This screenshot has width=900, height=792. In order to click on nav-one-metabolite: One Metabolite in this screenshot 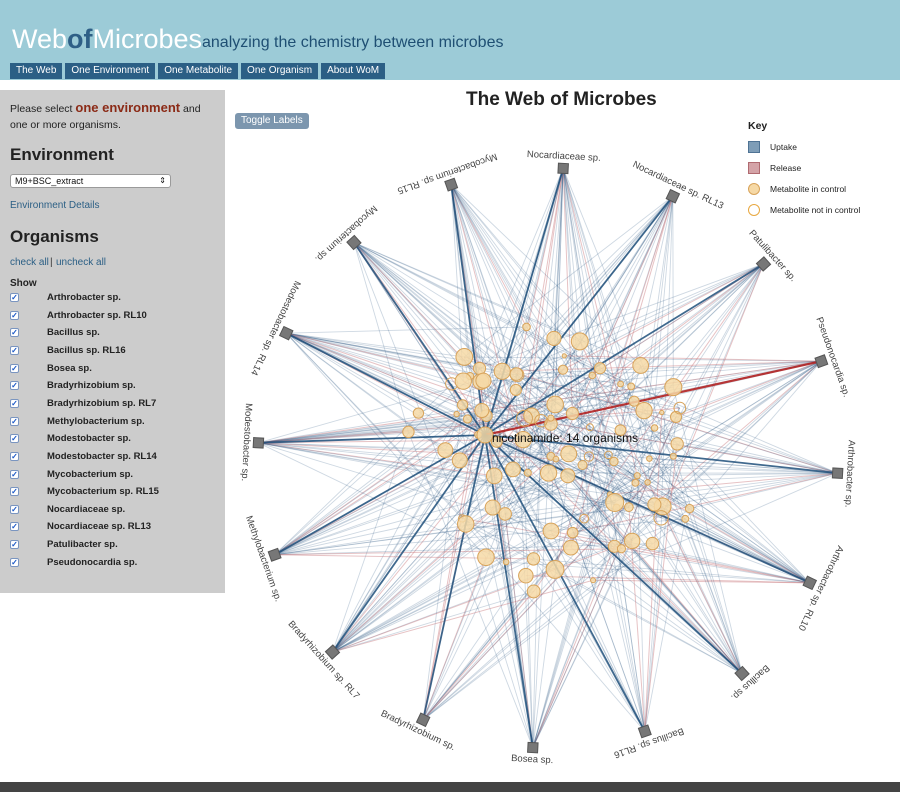, I will do `click(198, 71)`.